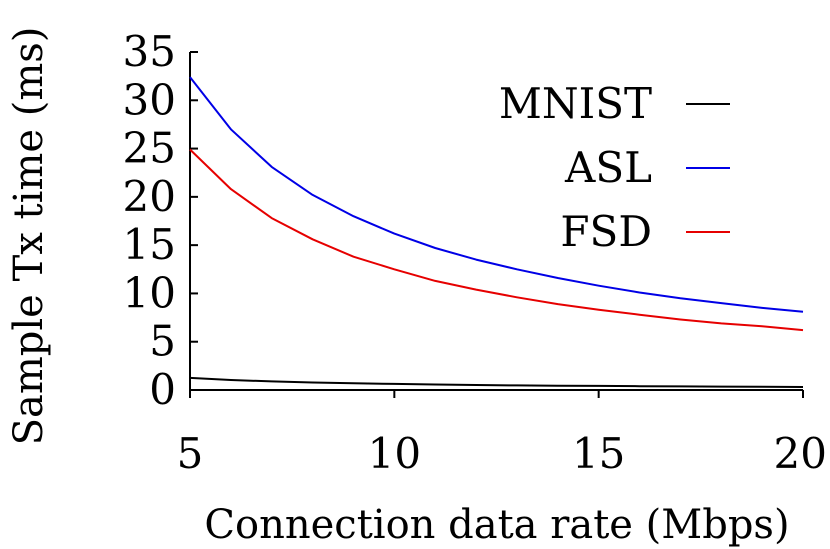 This screenshot has height=549, width=830. I want to click on y-tick-label: 35, so click(149, 51).